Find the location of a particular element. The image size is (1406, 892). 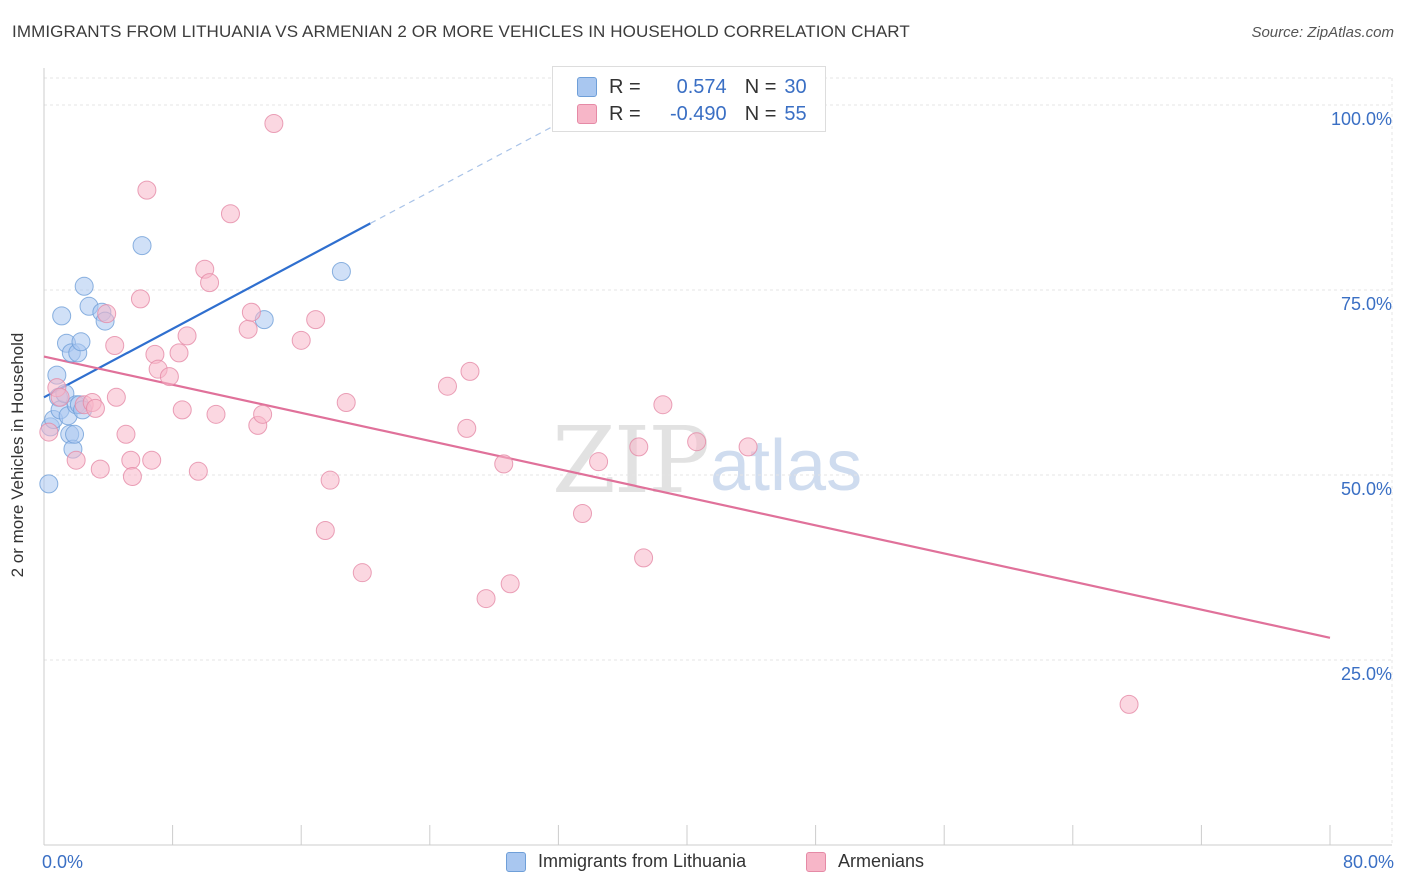

watermark-zip: ZIP is located at coordinates (630, 460).